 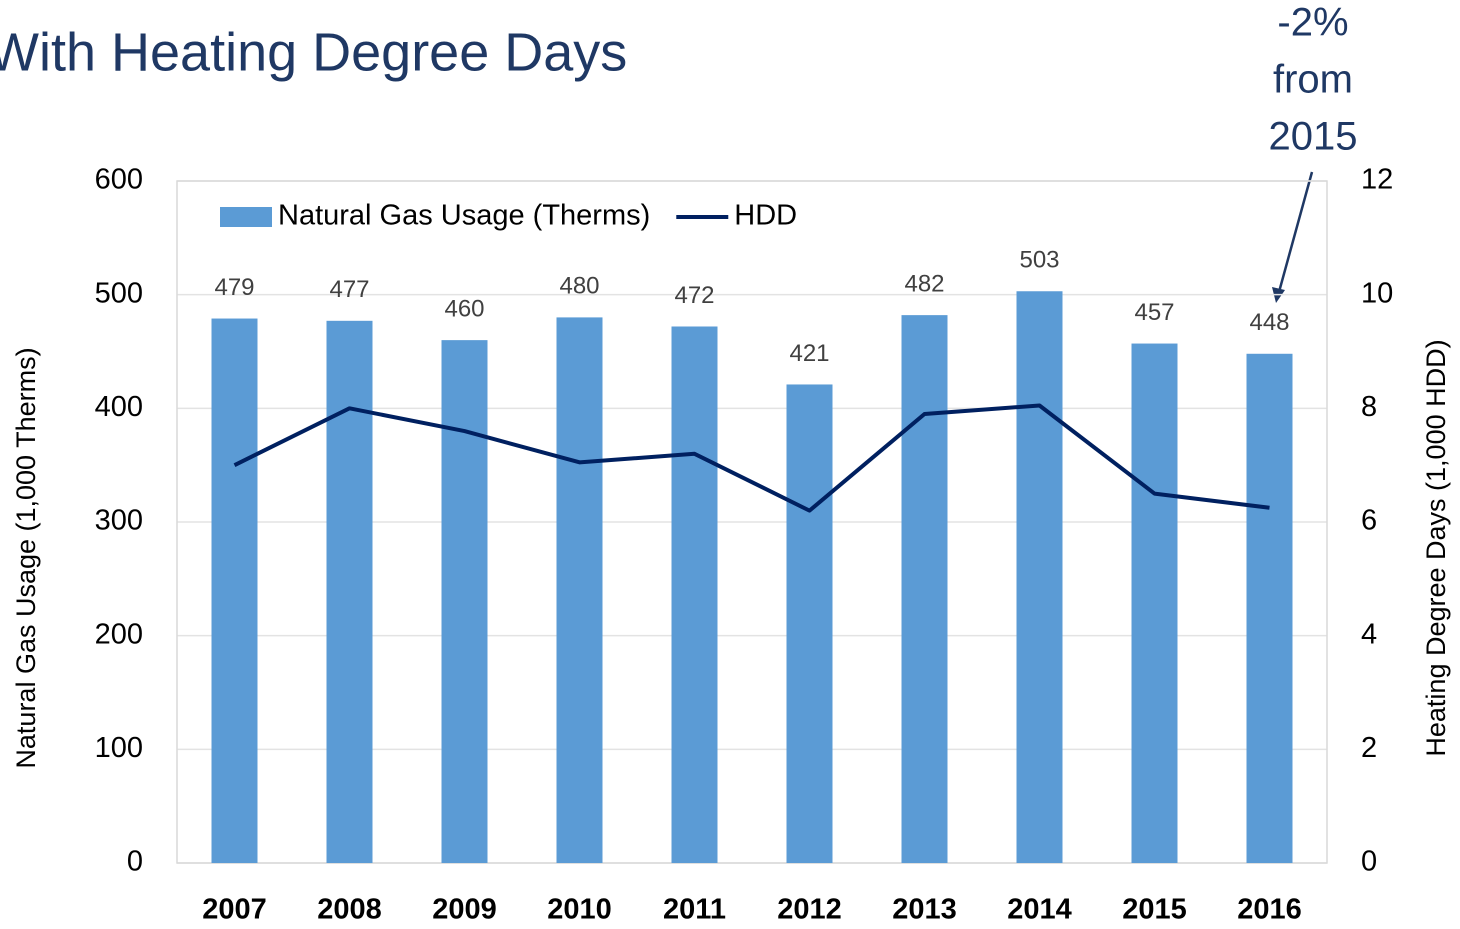 I want to click on y2-tick-label: 4, so click(x=1369, y=634).